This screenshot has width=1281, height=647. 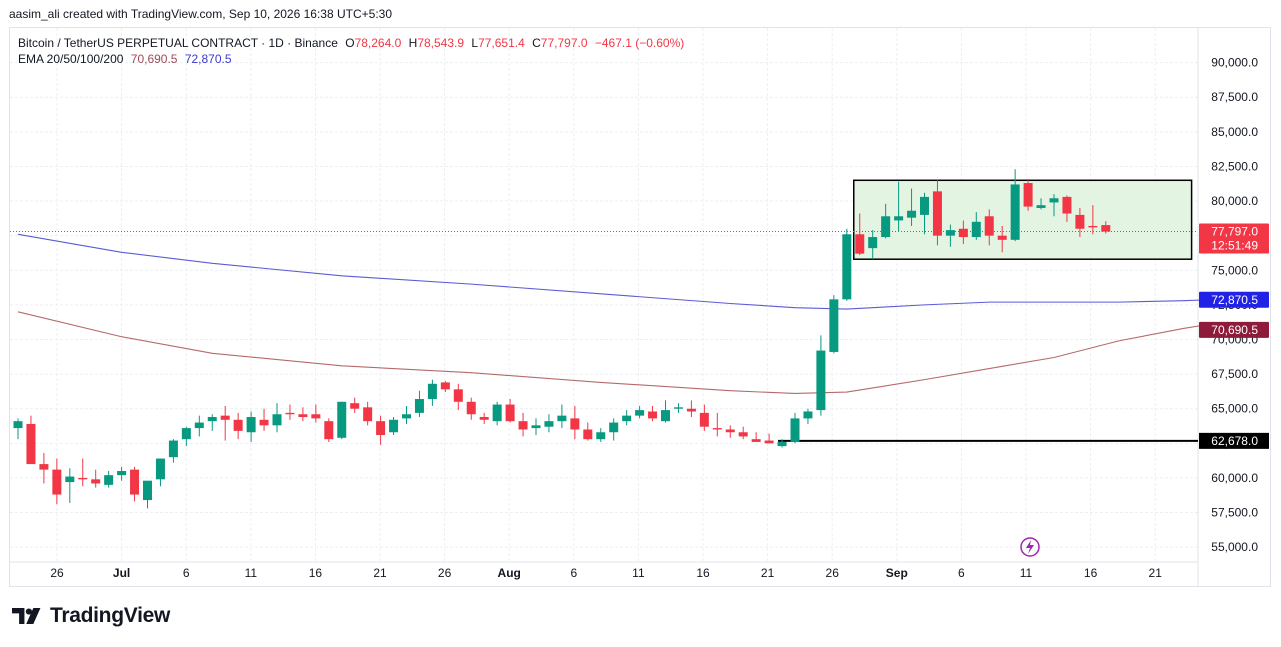 I want to click on y-tick-label: 87,500.0, so click(x=1234, y=97).